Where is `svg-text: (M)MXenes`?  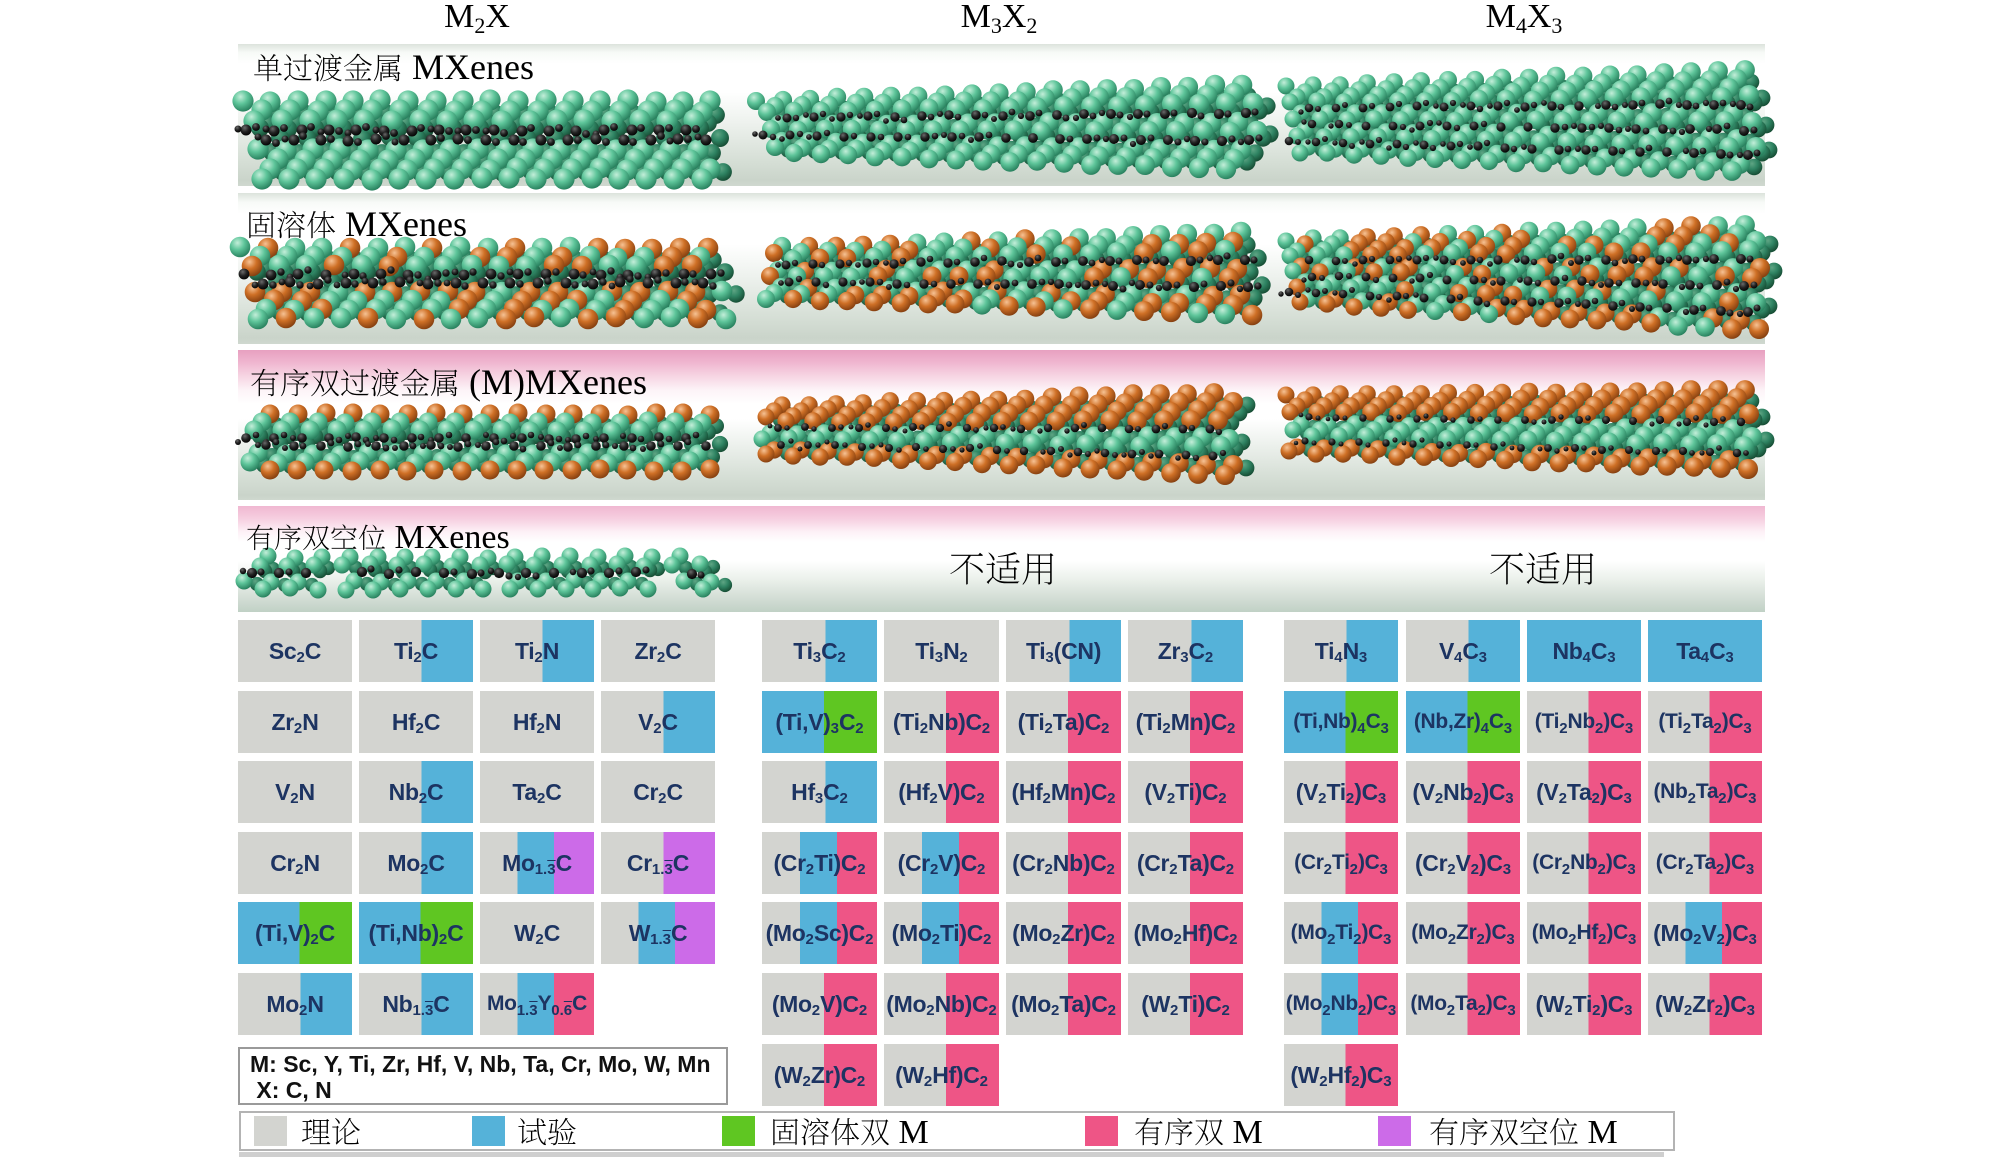
svg-text: (M)MXenes is located at coordinates (553, 382).